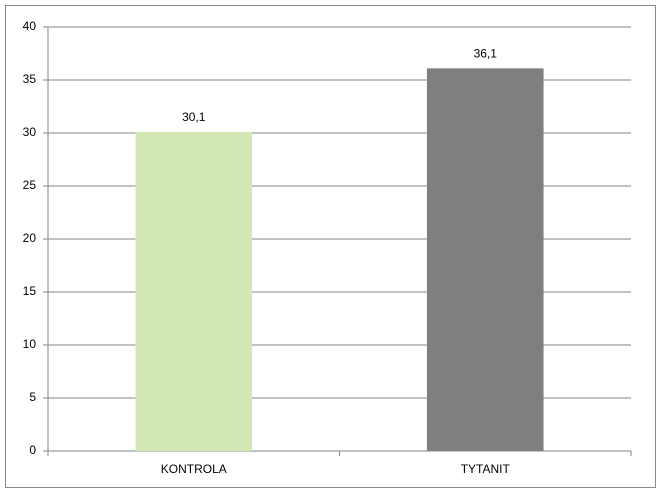  What do you see at coordinates (194, 469) in the screenshot?
I see `x-tick-label: KONTROLA` at bounding box center [194, 469].